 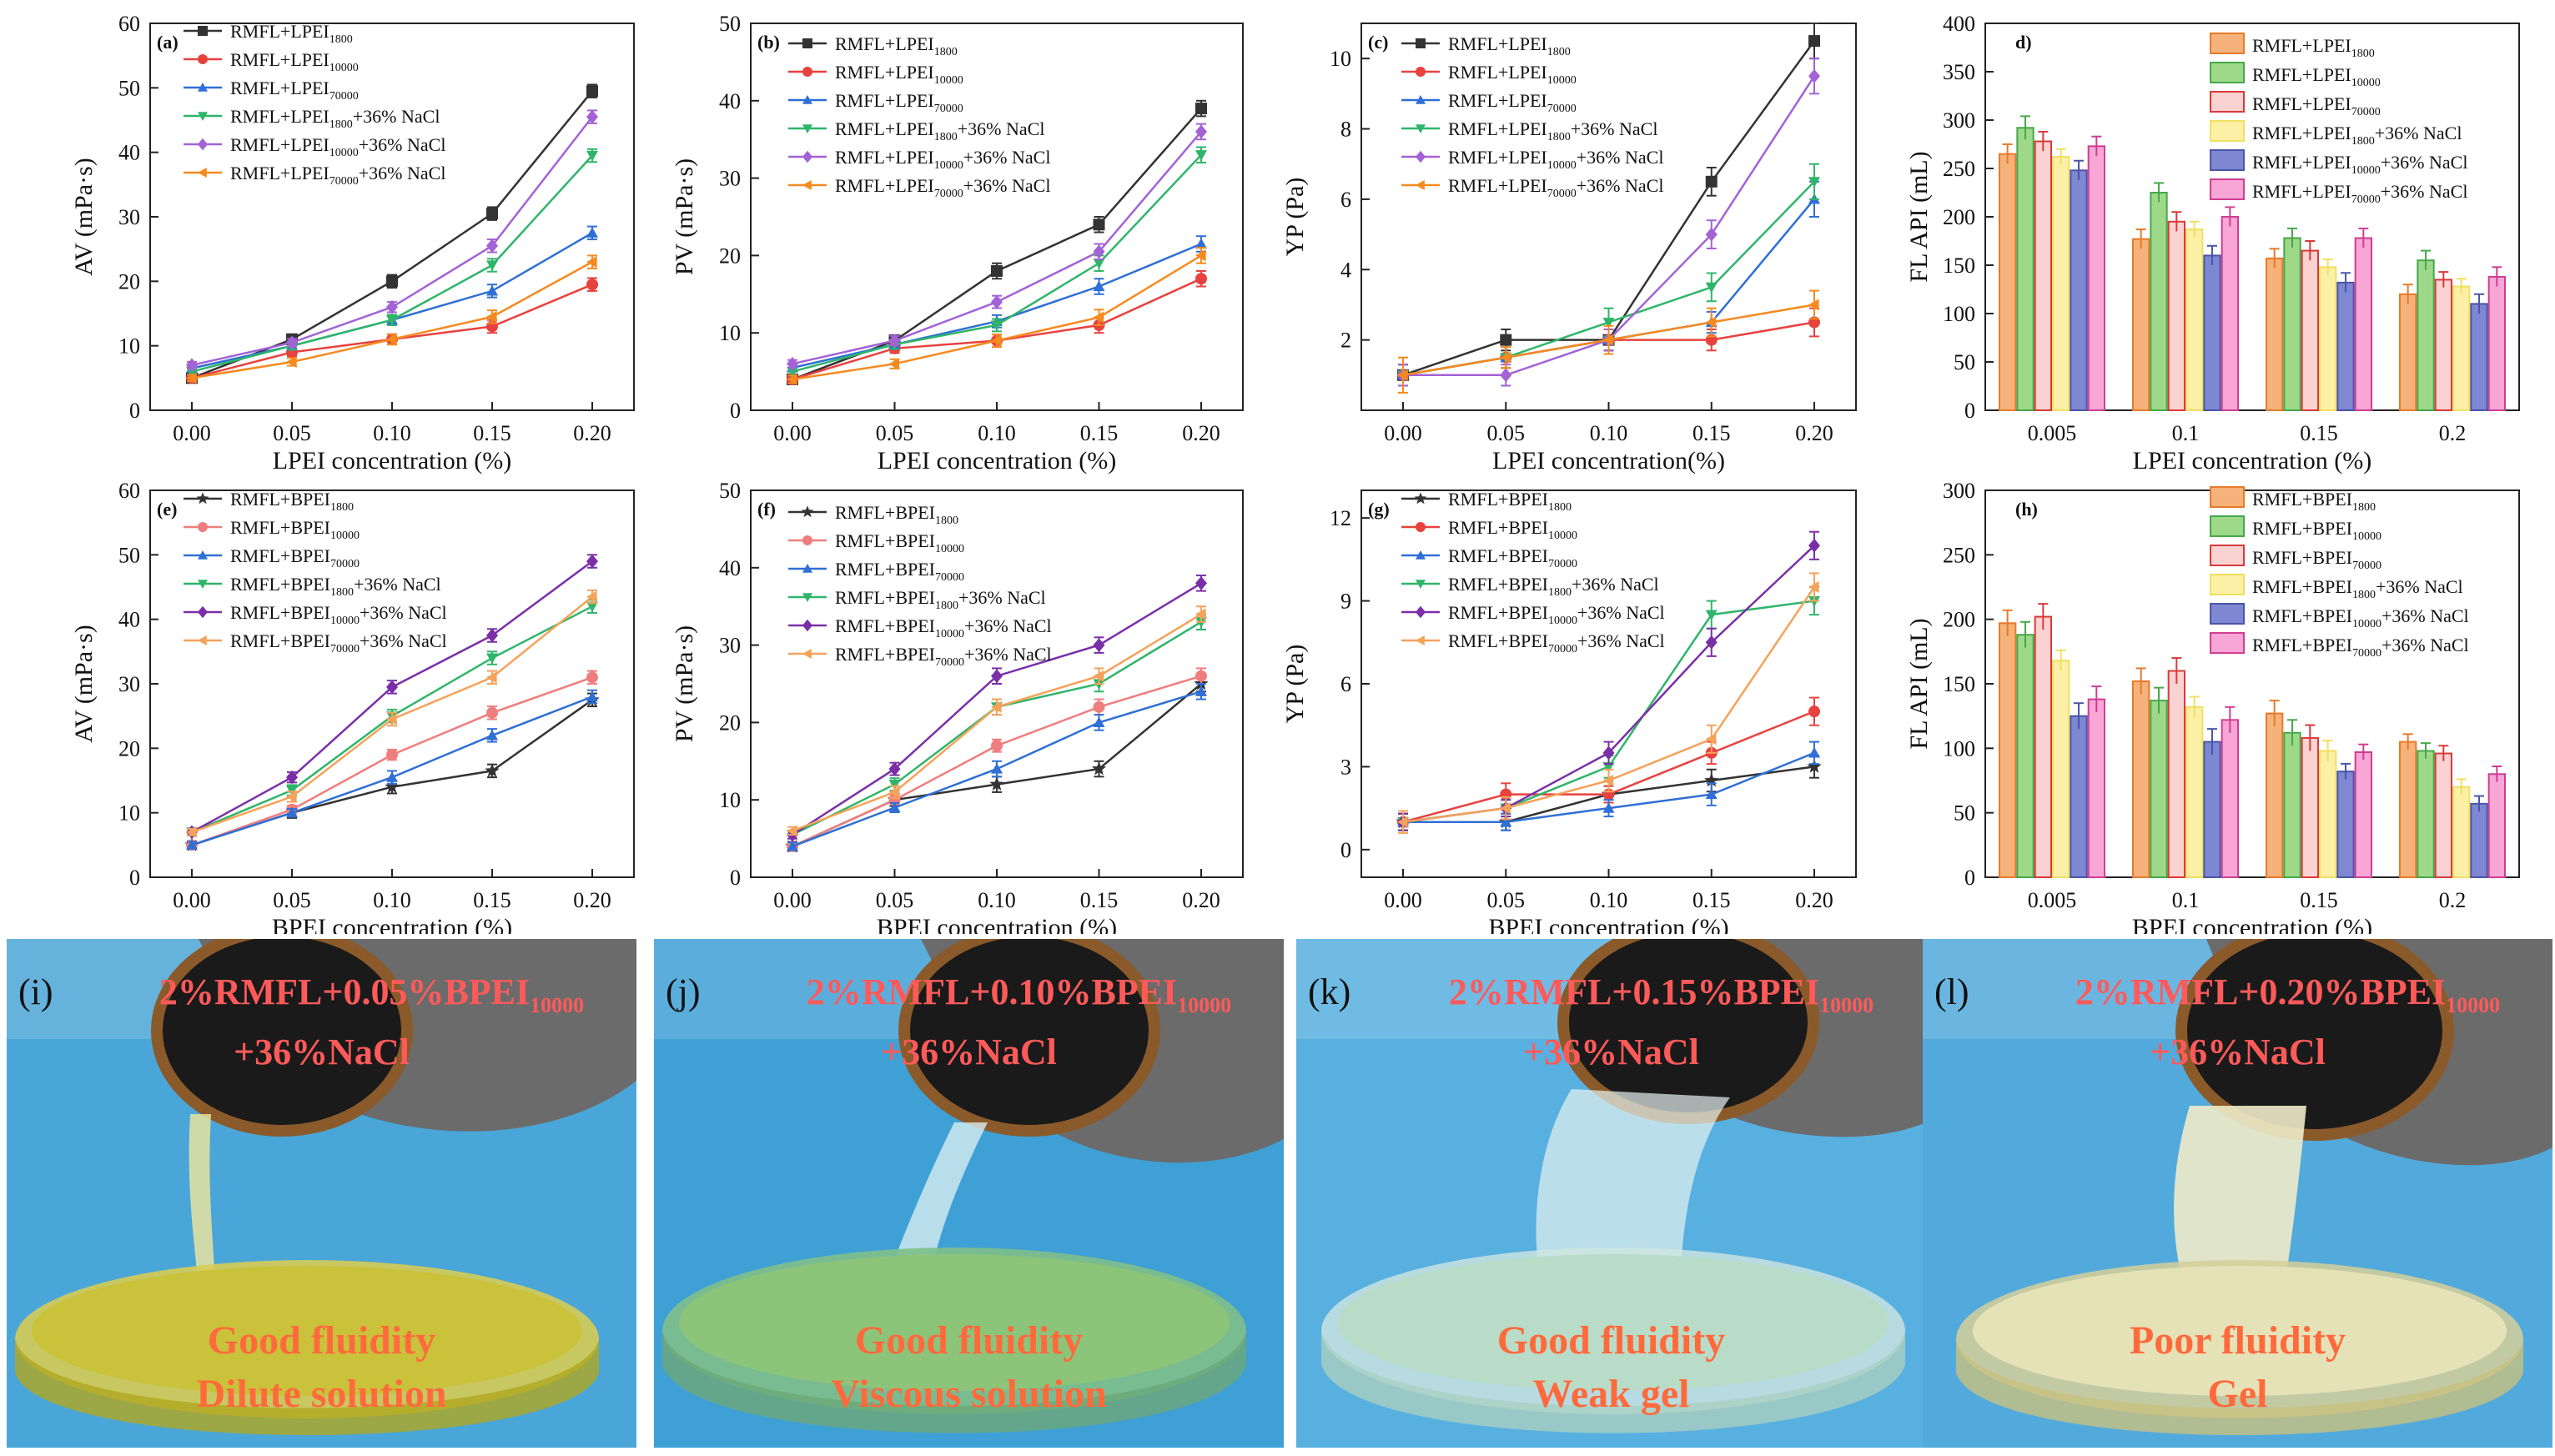 I want to click on chart-f-xlabel: BPEI concentration (%), so click(x=997, y=924).